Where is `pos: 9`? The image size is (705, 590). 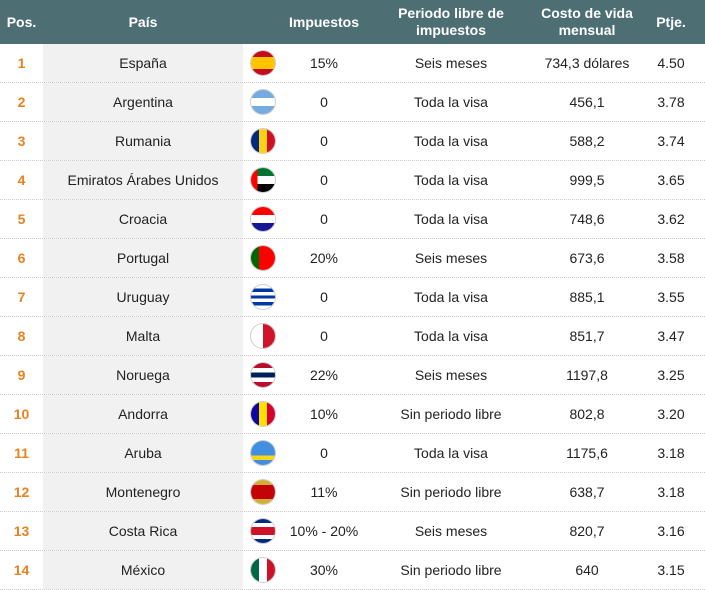 pos: 9 is located at coordinates (21, 374).